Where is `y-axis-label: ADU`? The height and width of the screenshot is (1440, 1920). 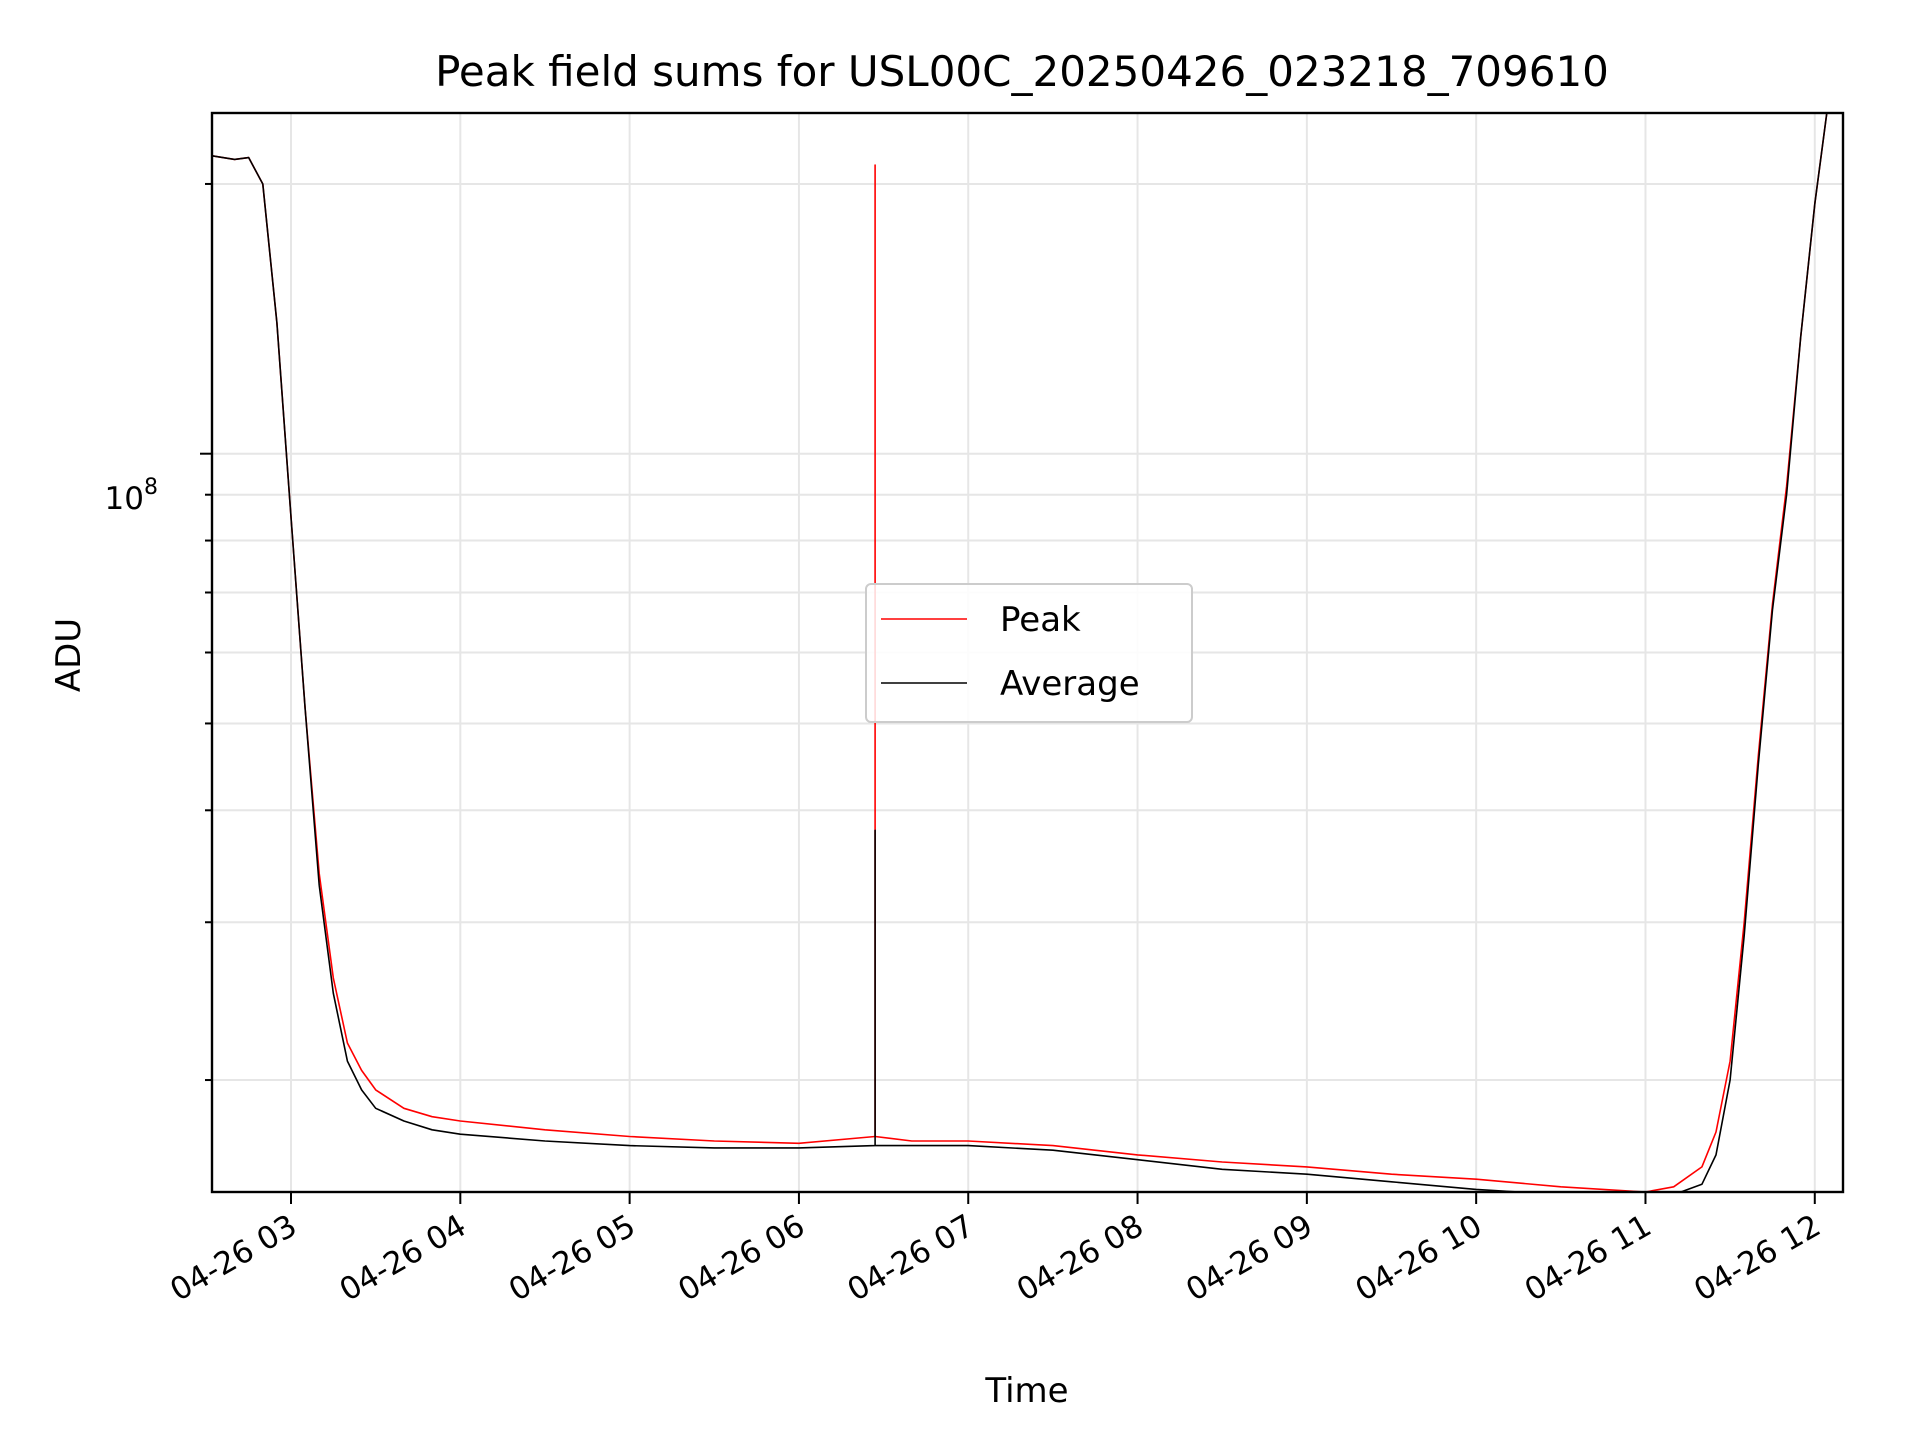 y-axis-label: ADU is located at coordinates (69, 655).